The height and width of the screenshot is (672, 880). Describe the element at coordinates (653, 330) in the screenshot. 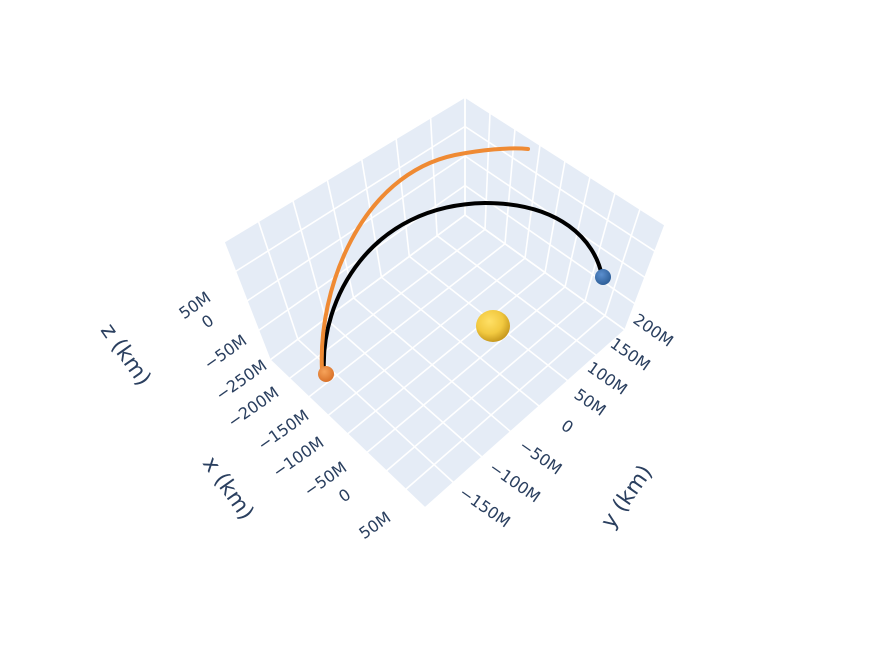

I see `y-tick-200M: 200M` at that location.